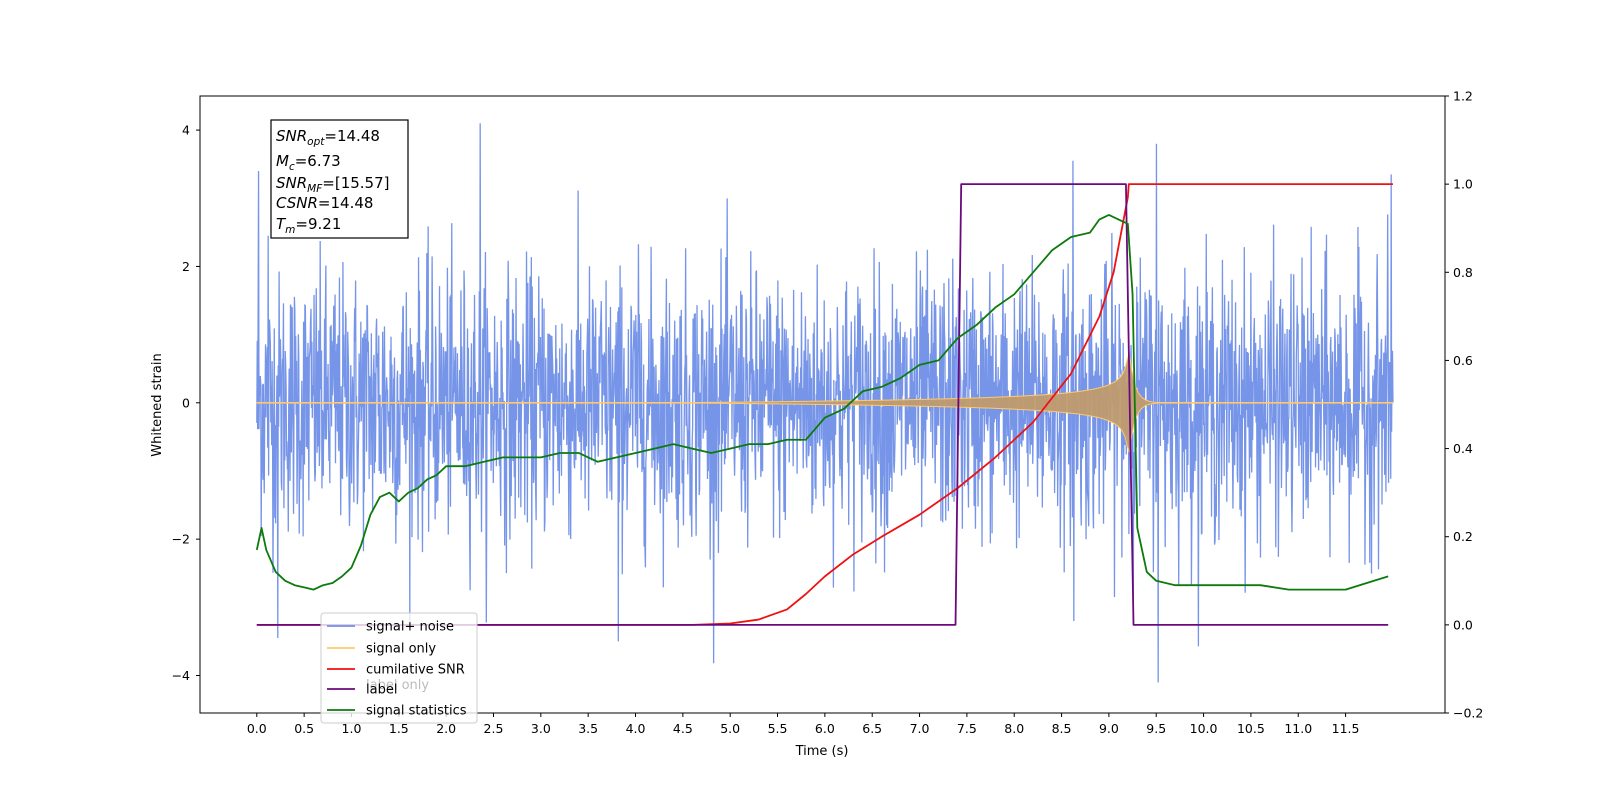 This screenshot has width=1600, height=804. Describe the element at coordinates (415, 670) in the screenshot. I see `legend-label-cumilative-snr: cumilative SNR` at that location.